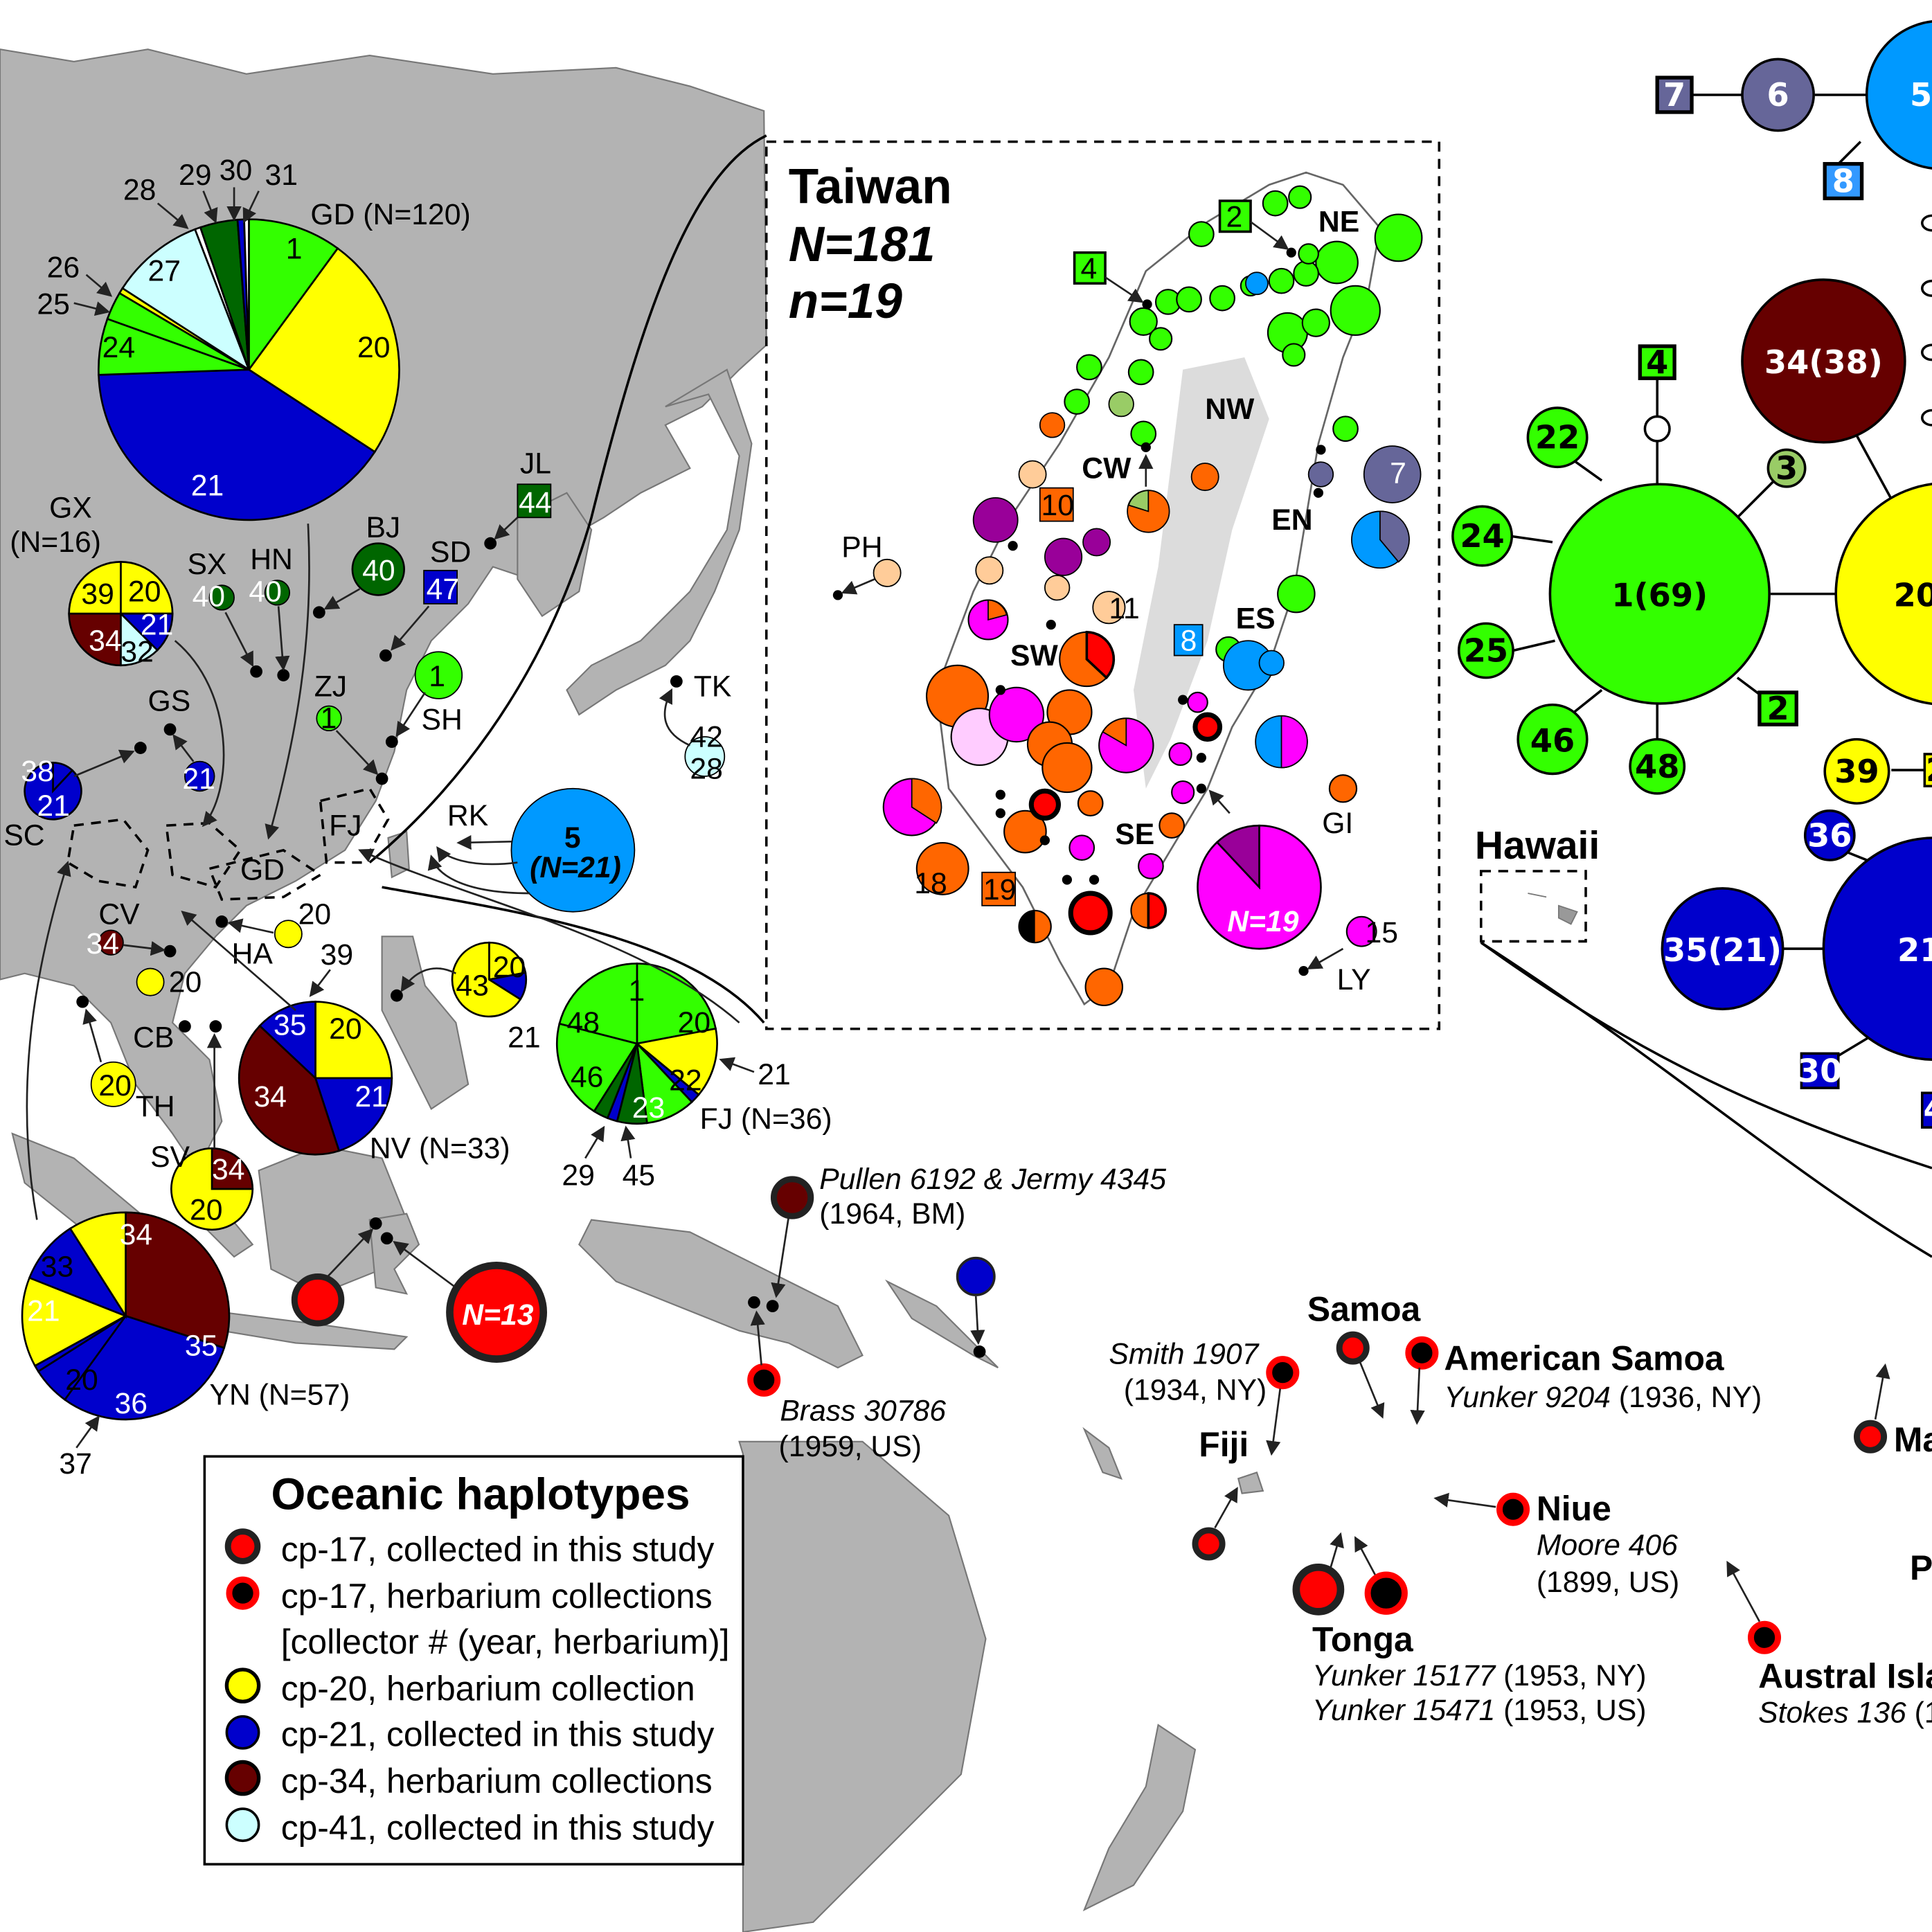 The height and width of the screenshot is (1932, 1932). Describe the element at coordinates (892, 1214) in the screenshot. I see `pullen-meta: (1964, BM)` at that location.